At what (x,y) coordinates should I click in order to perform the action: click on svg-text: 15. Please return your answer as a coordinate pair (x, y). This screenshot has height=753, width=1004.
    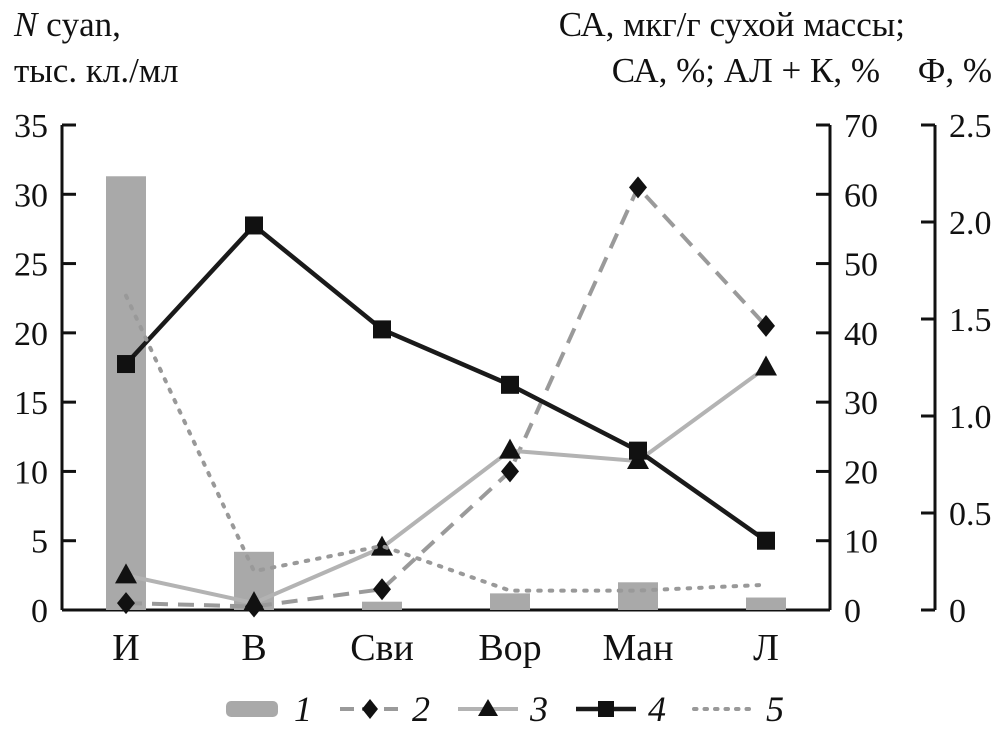
    Looking at the image, I should click on (31, 403).